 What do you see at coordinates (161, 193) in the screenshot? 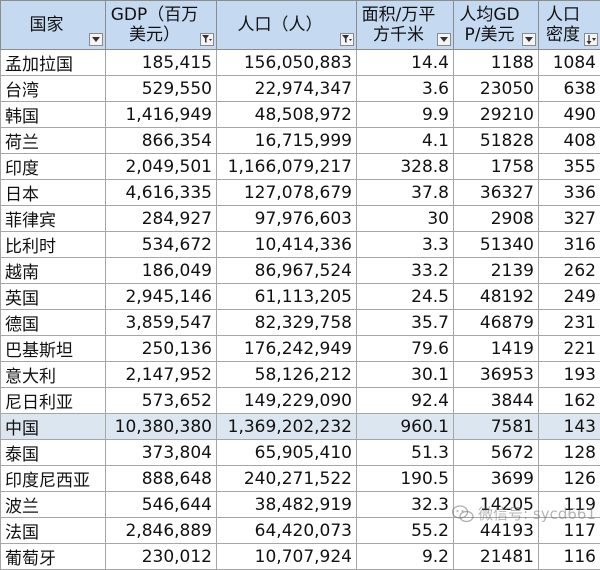
I see `value-cell: 4,616,335` at bounding box center [161, 193].